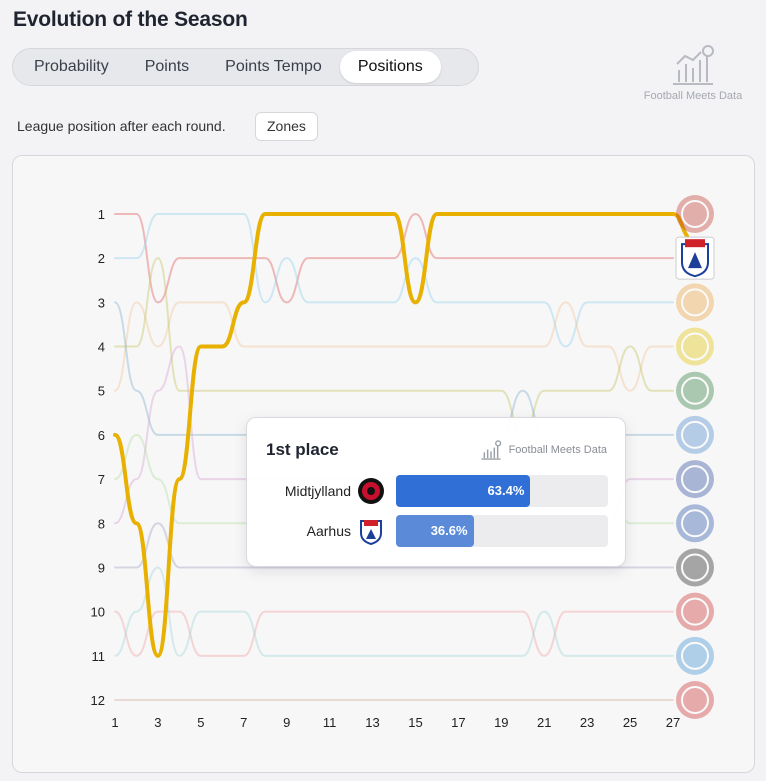 This screenshot has width=766, height=781. What do you see at coordinates (695, 214) in the screenshot?
I see `badge-1-icon` at bounding box center [695, 214].